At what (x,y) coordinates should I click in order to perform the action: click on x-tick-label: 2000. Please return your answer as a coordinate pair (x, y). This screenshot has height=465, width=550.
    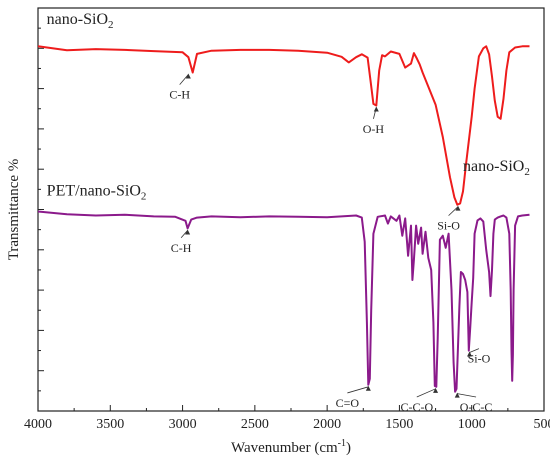
    Looking at the image, I should click on (327, 424).